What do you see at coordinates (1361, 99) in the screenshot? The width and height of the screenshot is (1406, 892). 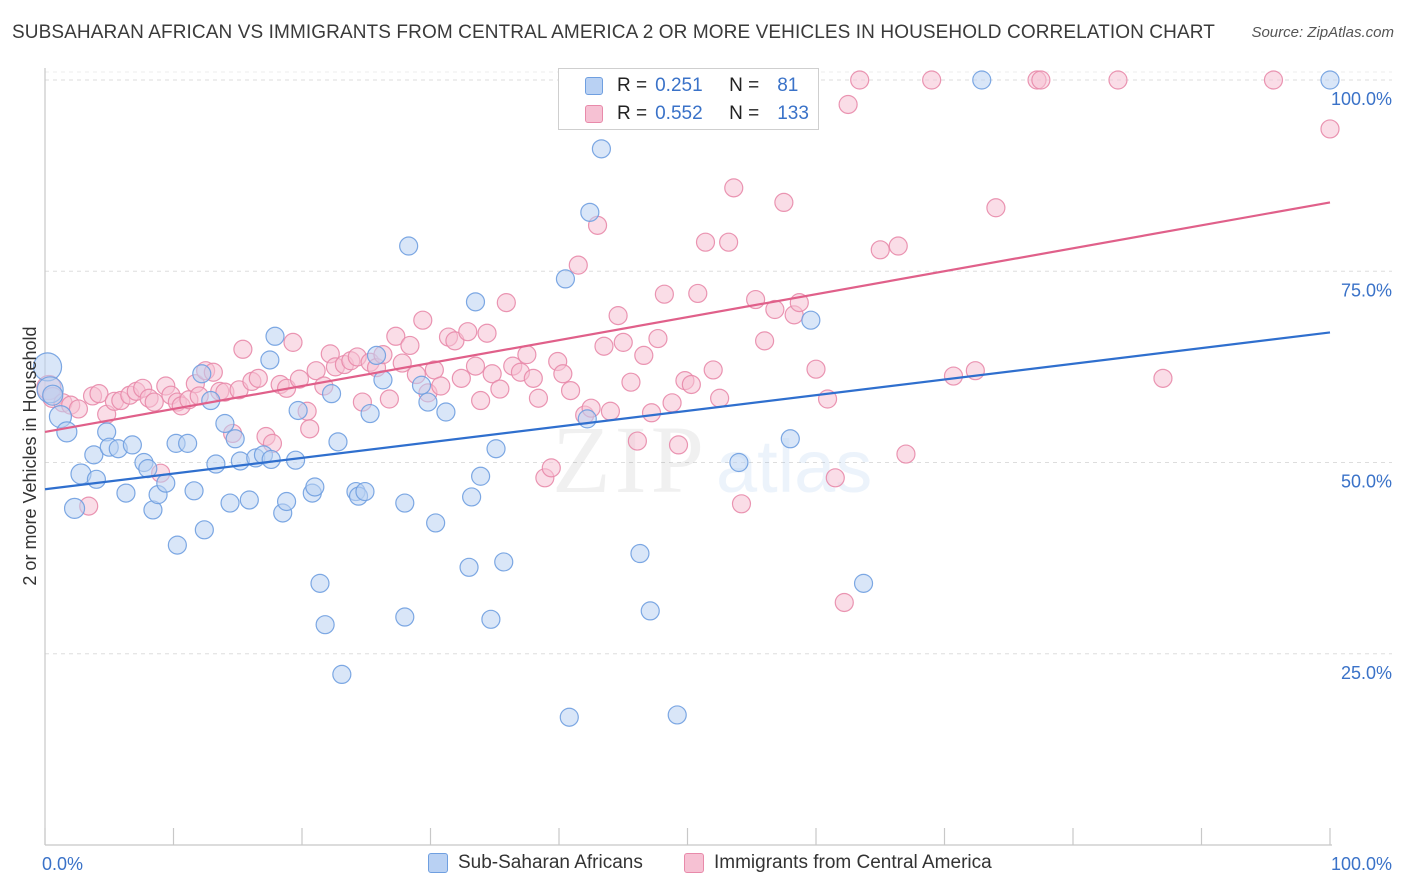 I see `y-tick-label: 100.0%` at bounding box center [1361, 99].